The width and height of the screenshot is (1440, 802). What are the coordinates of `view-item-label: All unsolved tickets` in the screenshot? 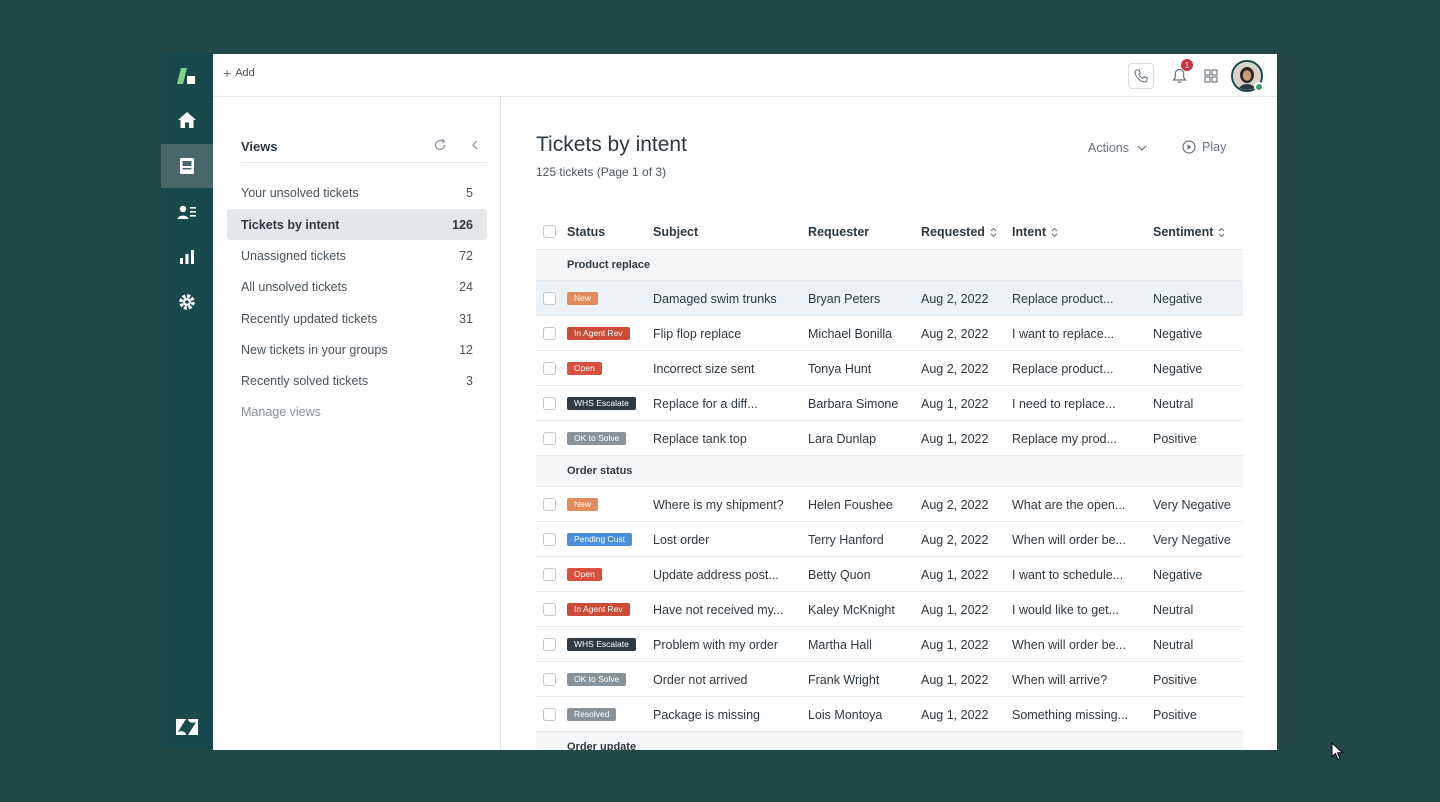 It's located at (294, 286).